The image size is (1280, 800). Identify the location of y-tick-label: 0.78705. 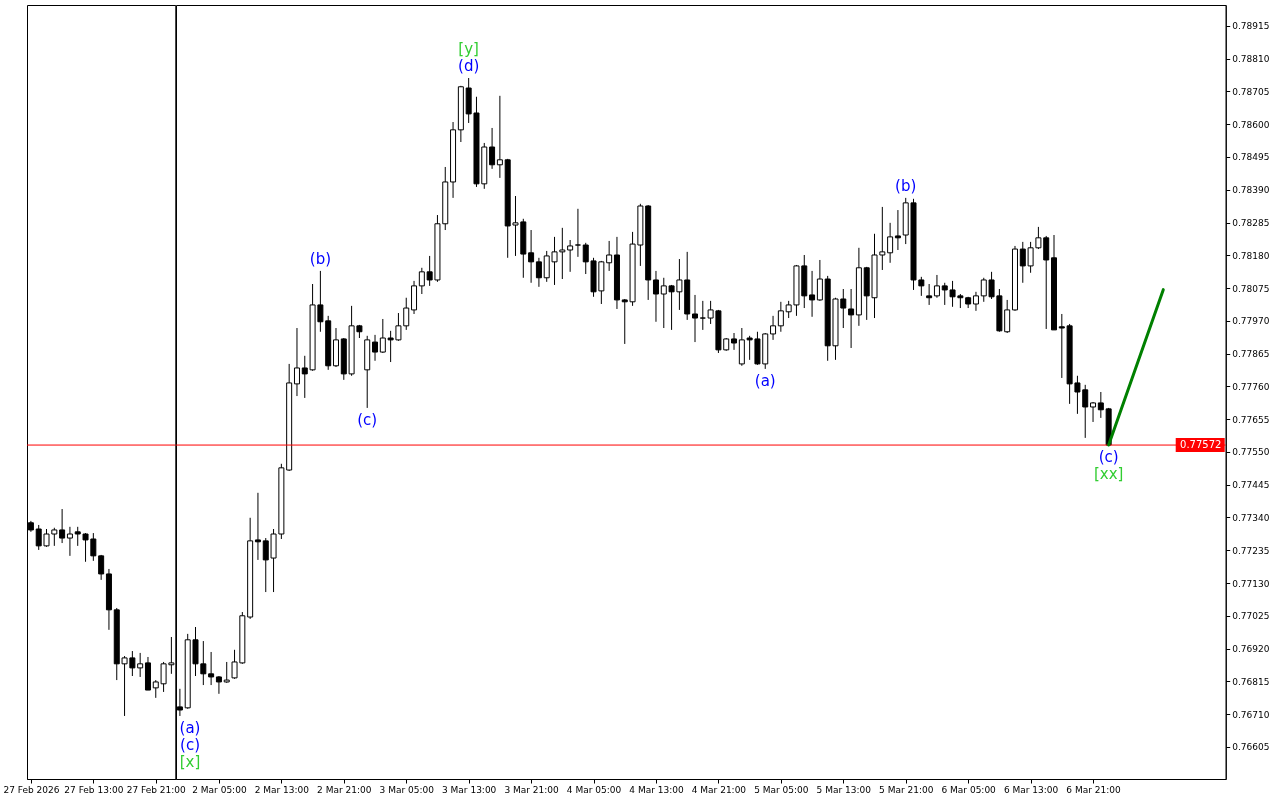
(1251, 91).